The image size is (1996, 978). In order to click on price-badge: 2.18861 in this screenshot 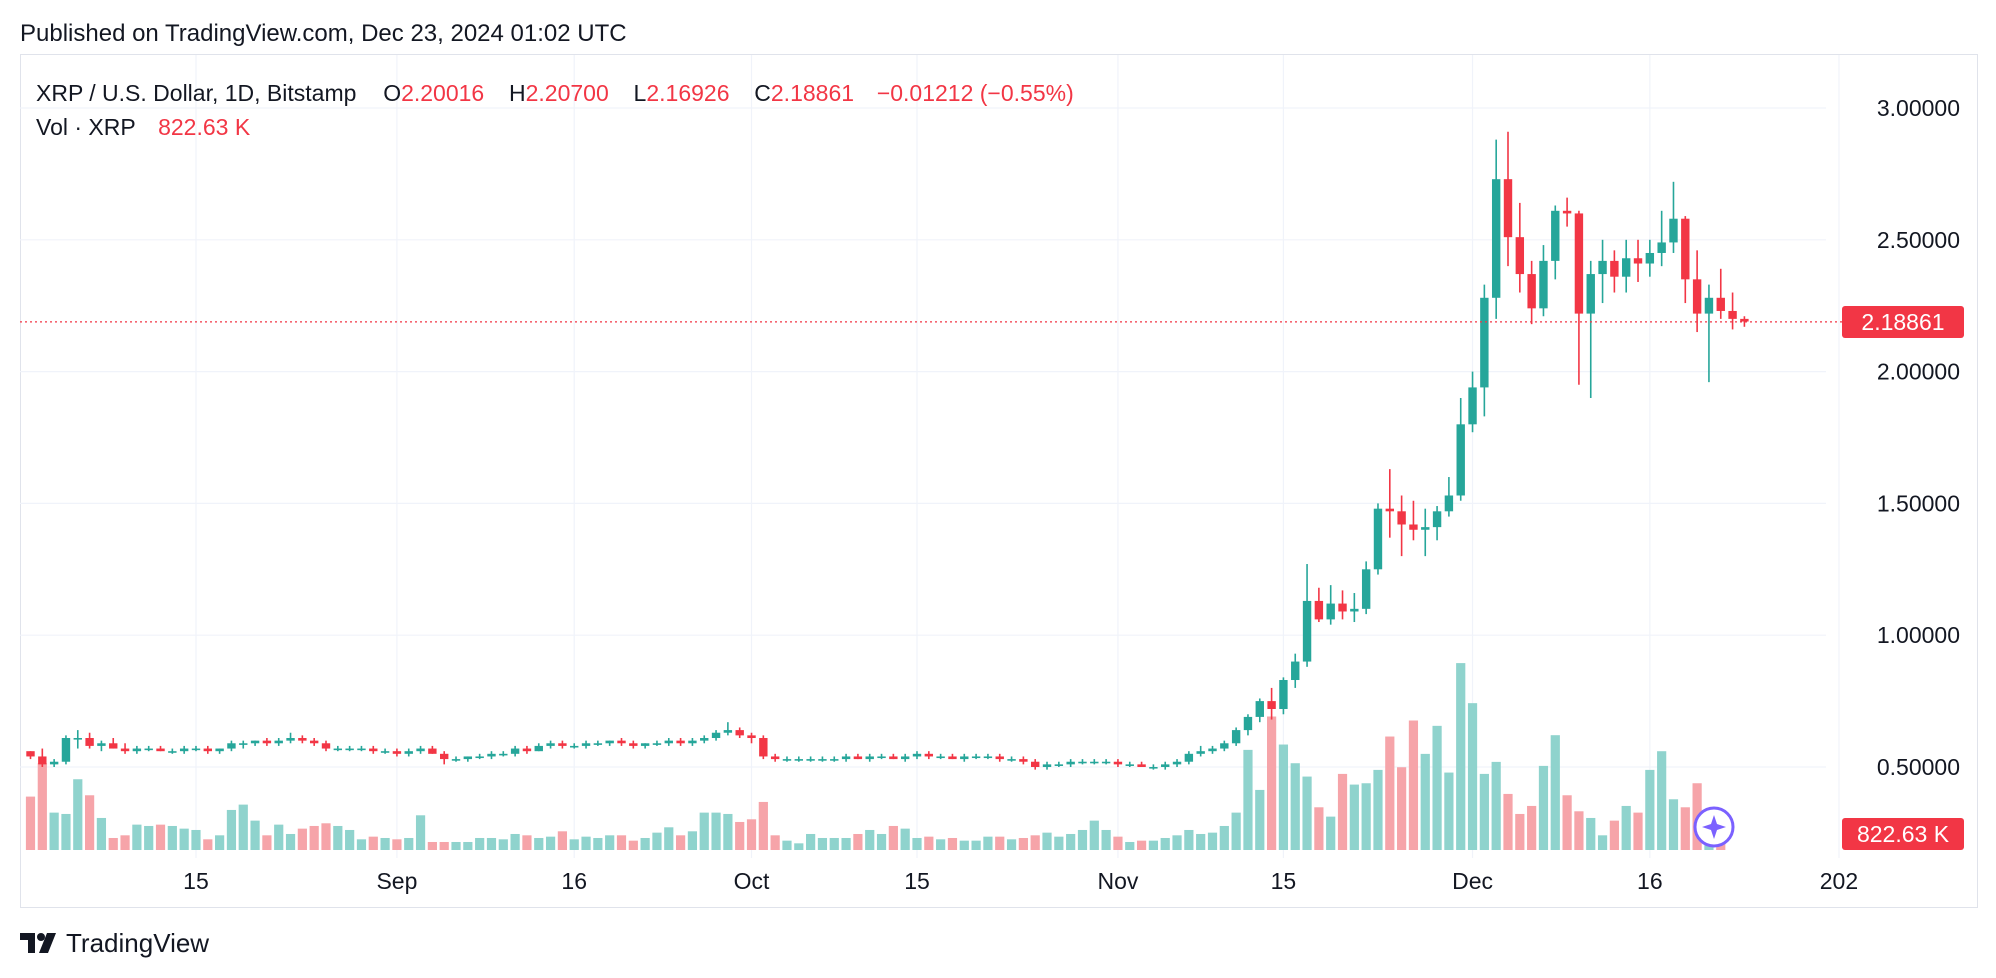, I will do `click(1903, 322)`.